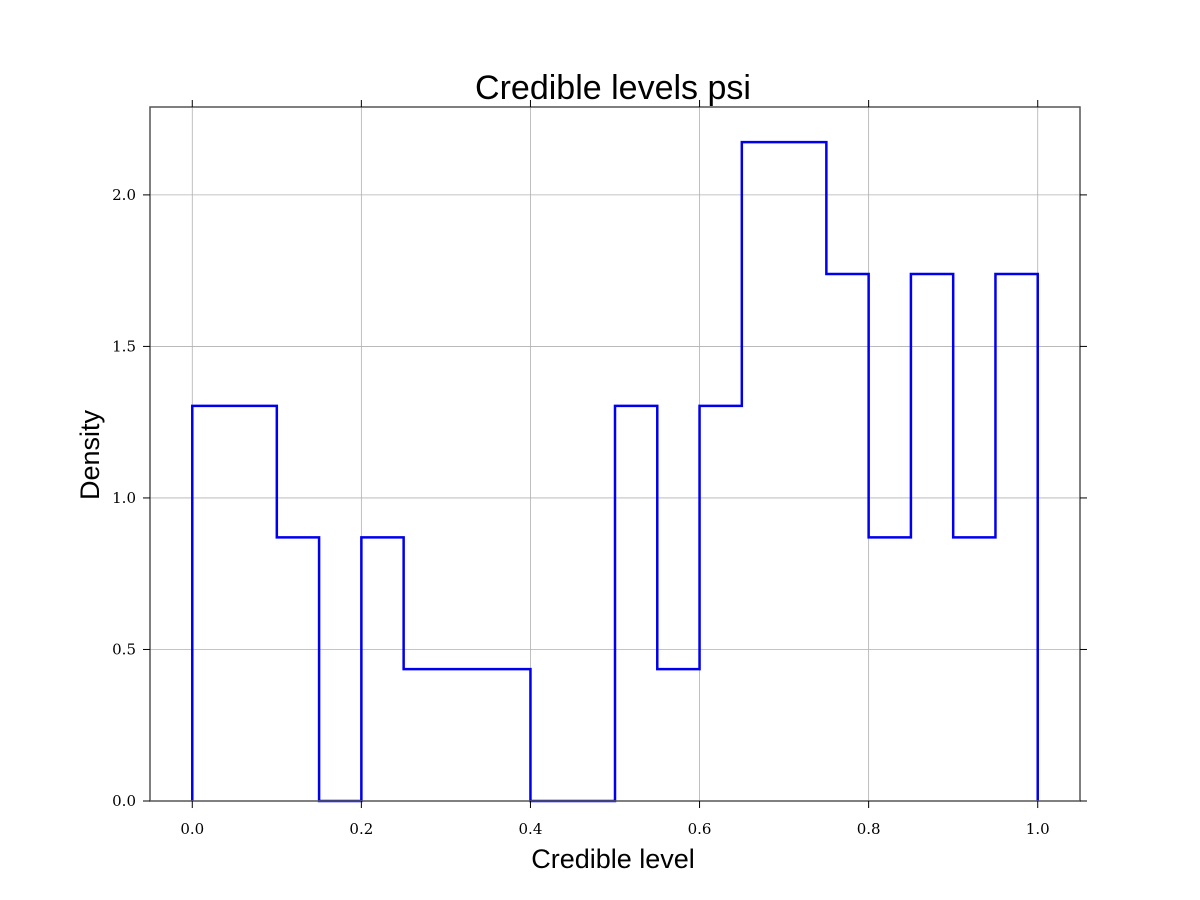  I want to click on y-axis-label: Density, so click(90, 454).